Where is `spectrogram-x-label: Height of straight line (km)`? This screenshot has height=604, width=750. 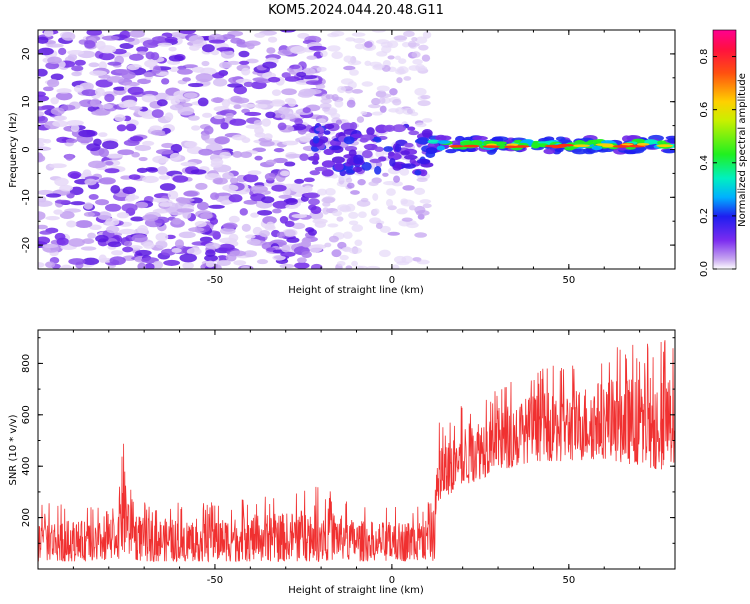 spectrogram-x-label: Height of straight line (km) is located at coordinates (356, 290).